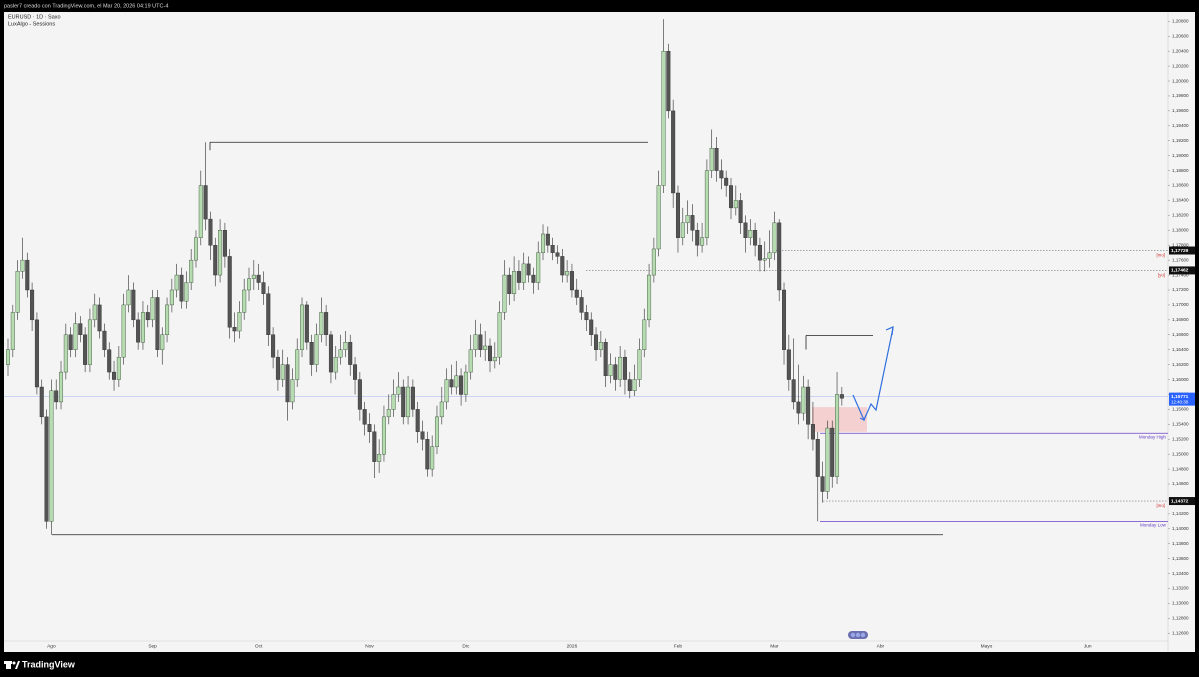 Image resolution: width=1199 pixels, height=677 pixels. Describe the element at coordinates (863, 417) in the screenshot. I see `arrow-head` at that location.